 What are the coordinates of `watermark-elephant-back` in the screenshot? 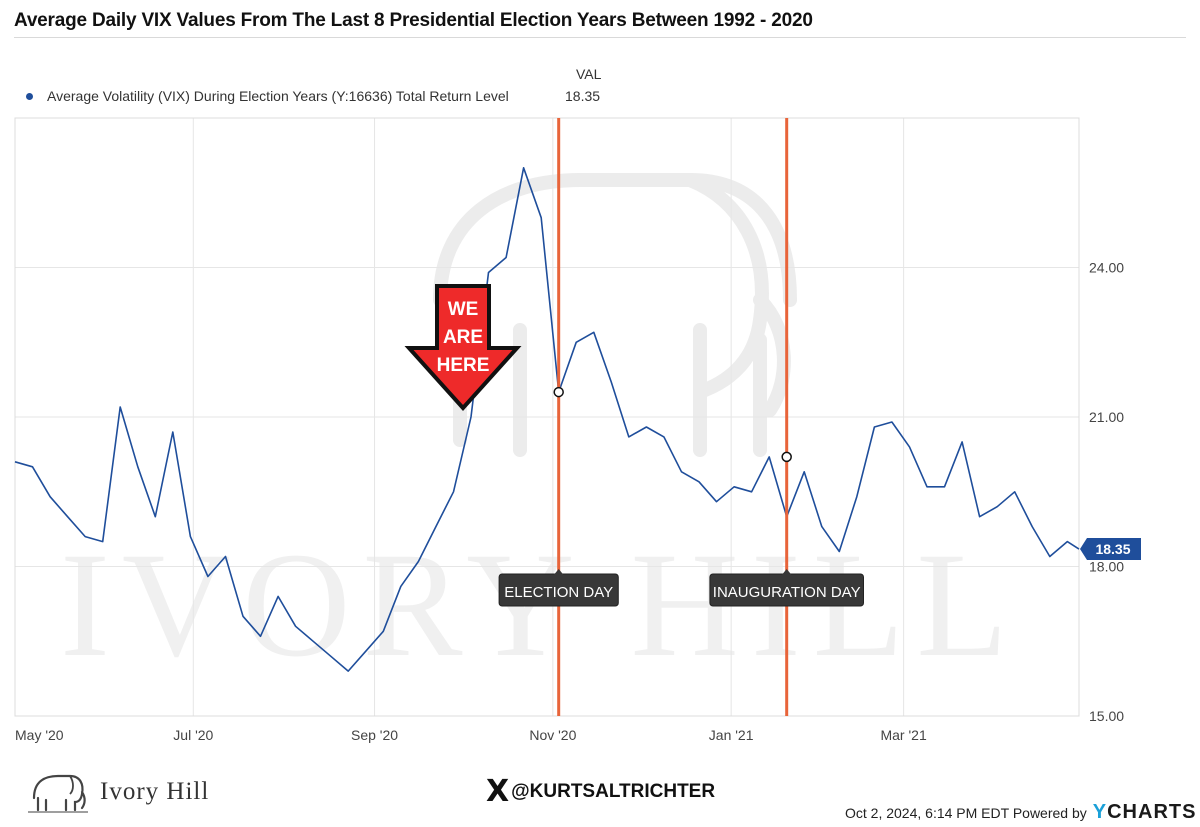 It's located at (615, 240).